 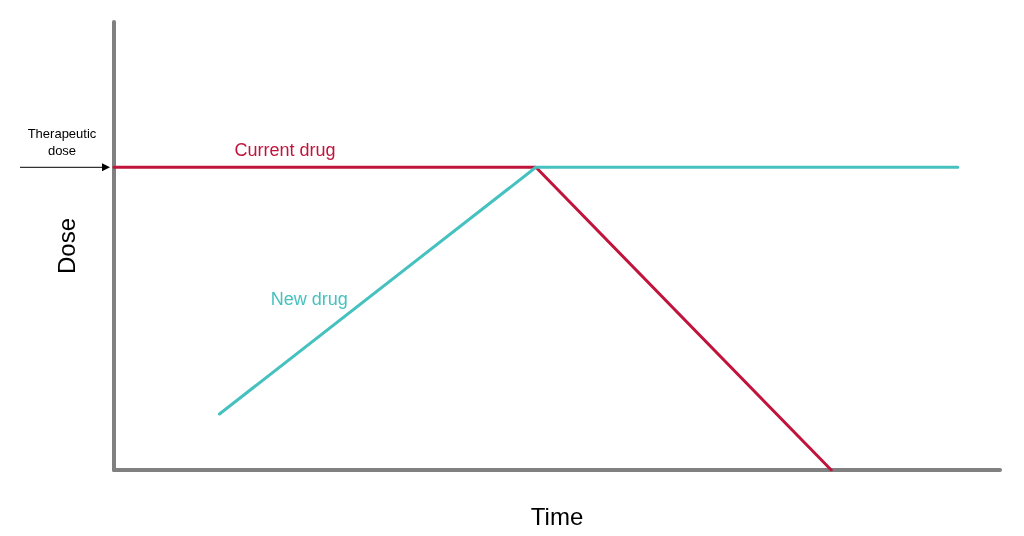 I want to click on text: Therapeutic dose, so click(x=62, y=142).